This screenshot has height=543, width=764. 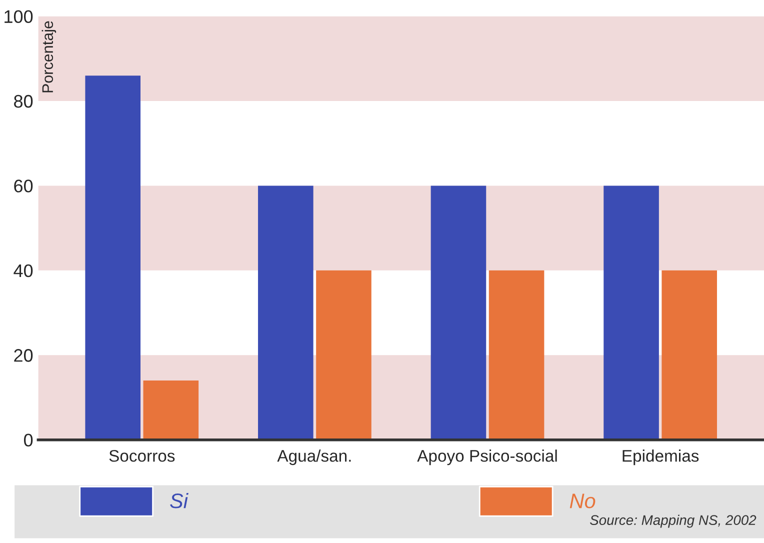 What do you see at coordinates (23, 271) in the screenshot?
I see `y-tick-label: 40` at bounding box center [23, 271].